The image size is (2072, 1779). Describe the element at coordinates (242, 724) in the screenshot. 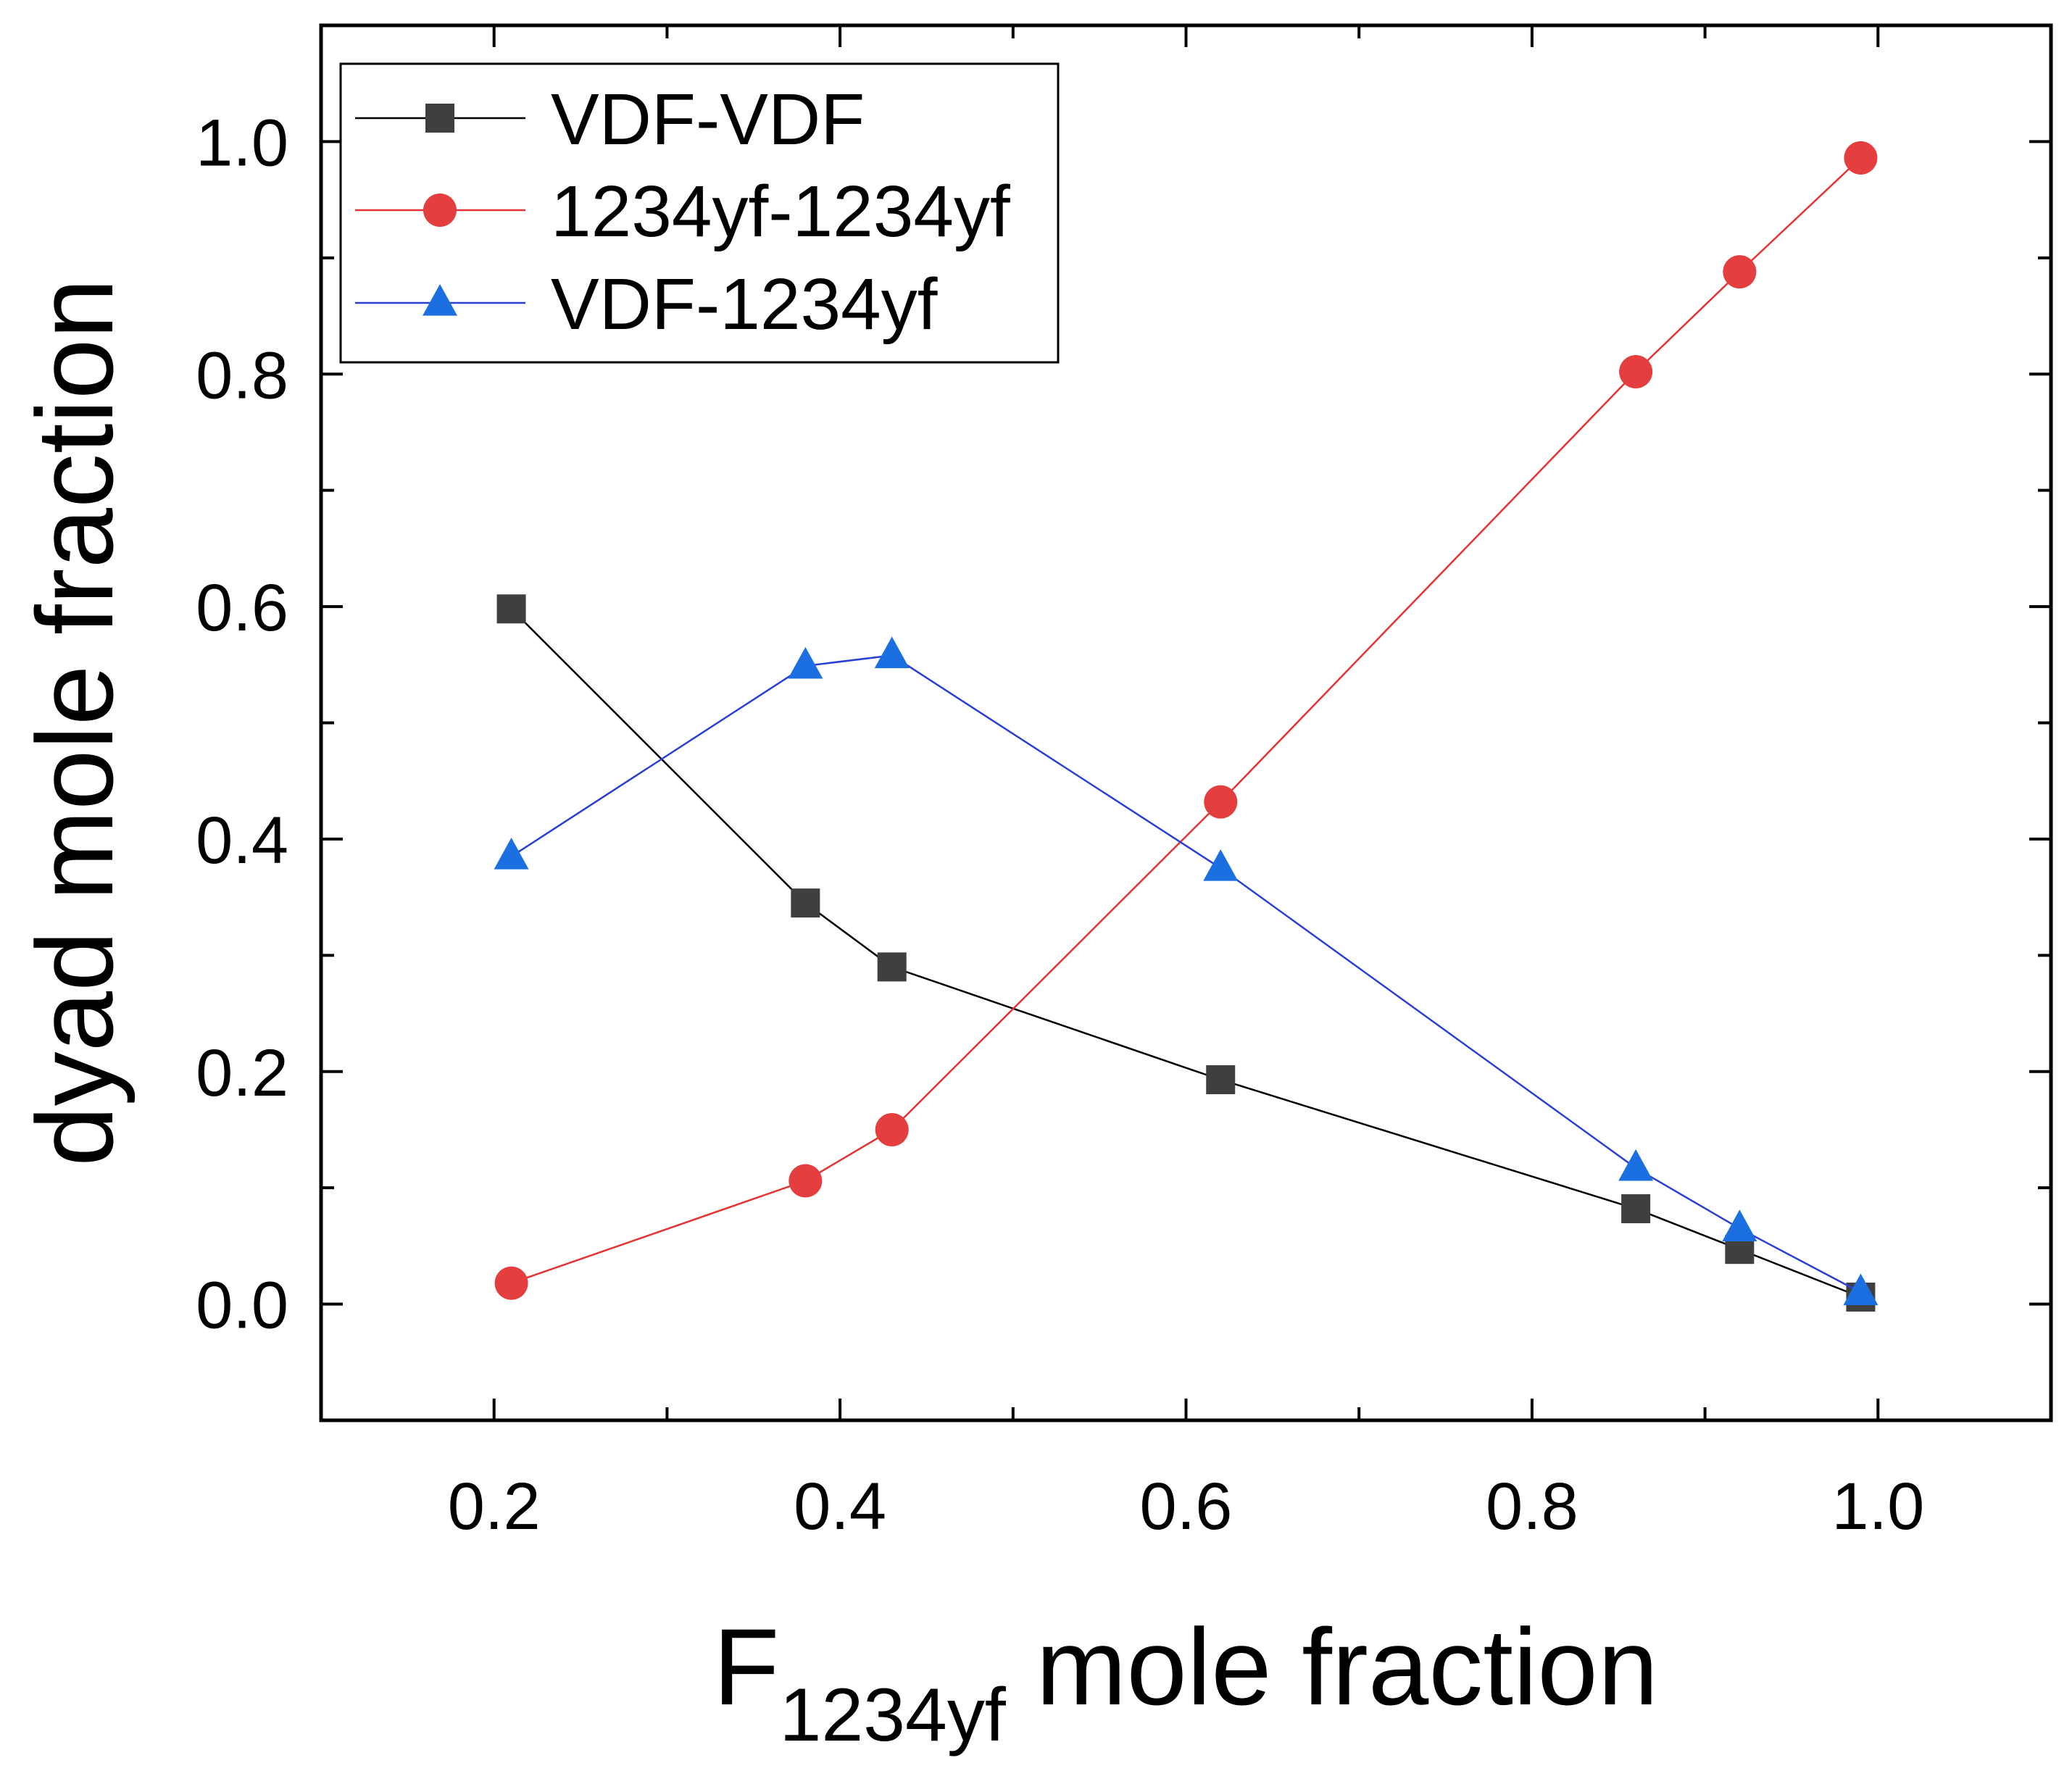

I see `y-tick-labels: 0.0 0.2 0.4 0.6 0.8 1.0` at that location.